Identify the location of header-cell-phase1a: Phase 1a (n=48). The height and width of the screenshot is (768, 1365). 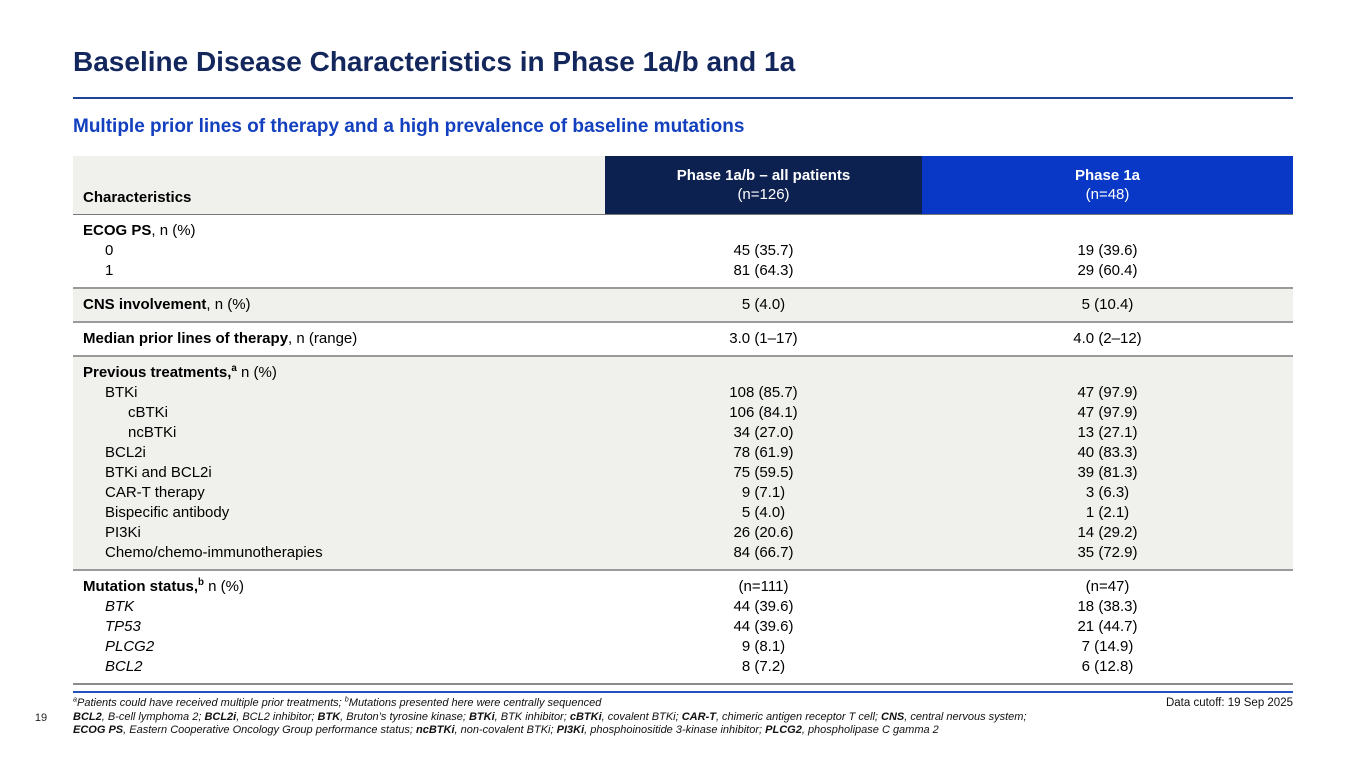
(1107, 185).